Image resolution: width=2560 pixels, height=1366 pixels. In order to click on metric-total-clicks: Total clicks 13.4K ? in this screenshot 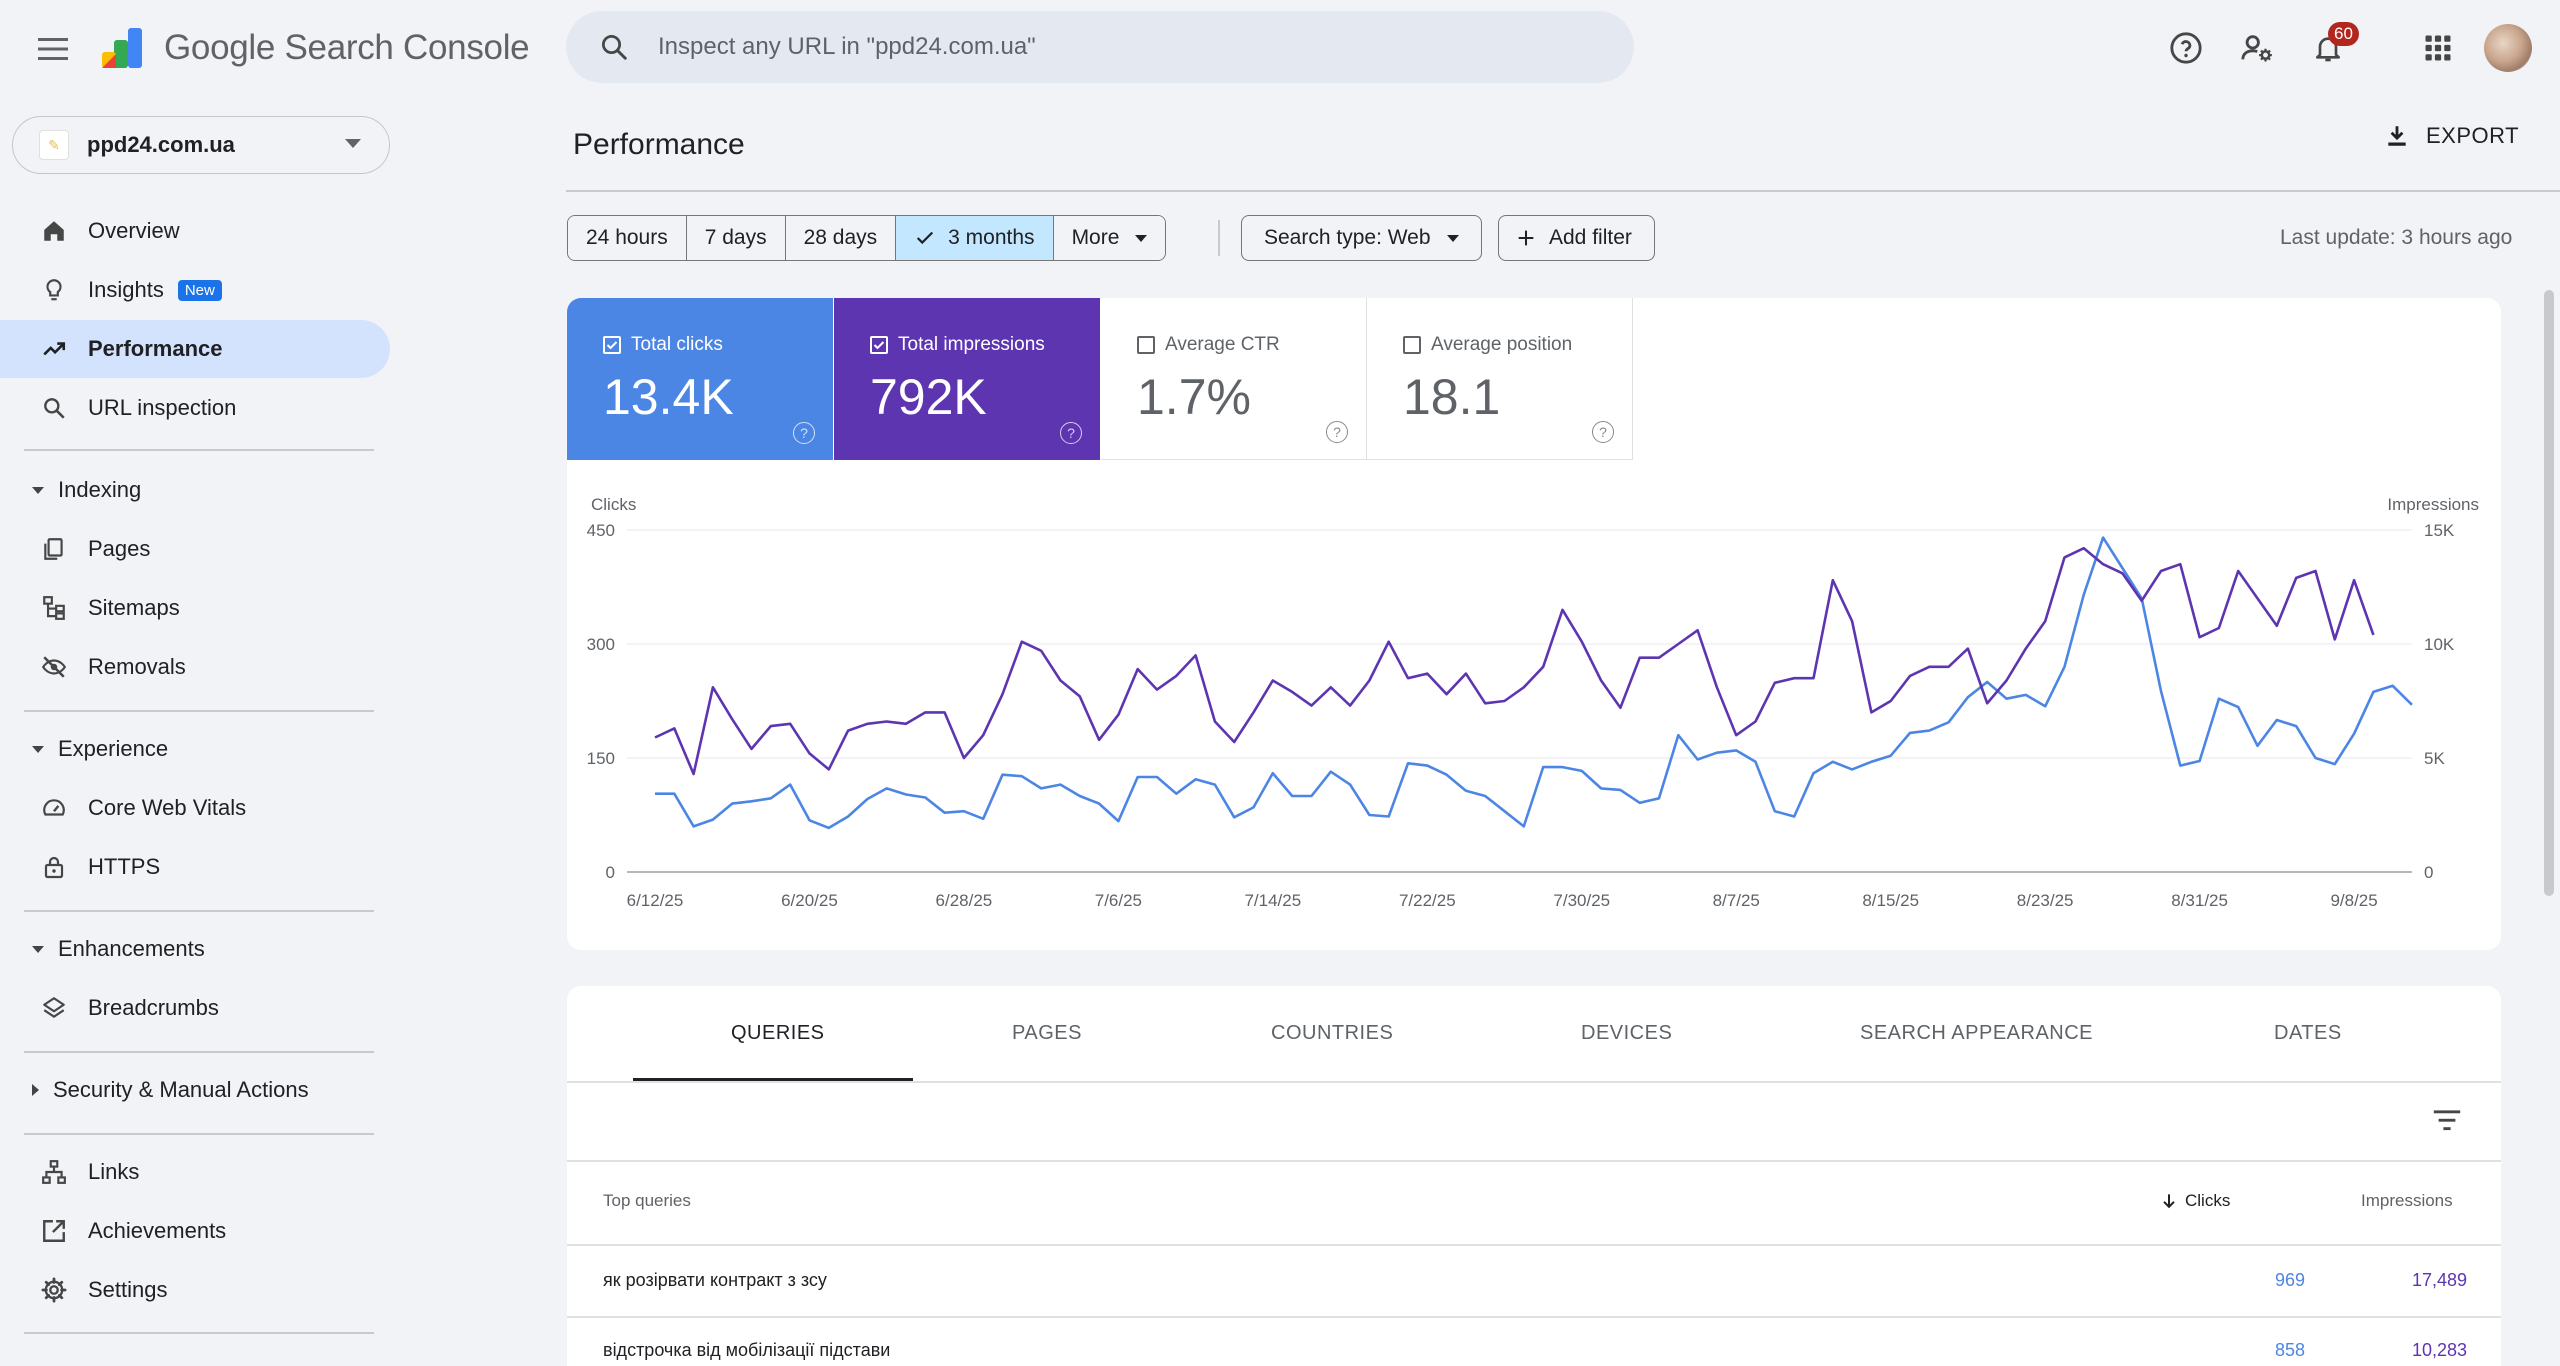, I will do `click(700, 379)`.